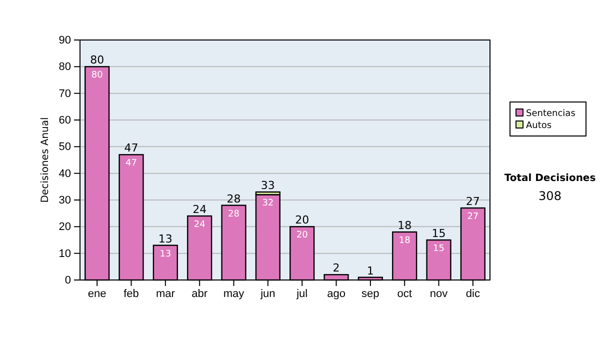  I want to click on y-tick-label: 30, so click(64, 200).